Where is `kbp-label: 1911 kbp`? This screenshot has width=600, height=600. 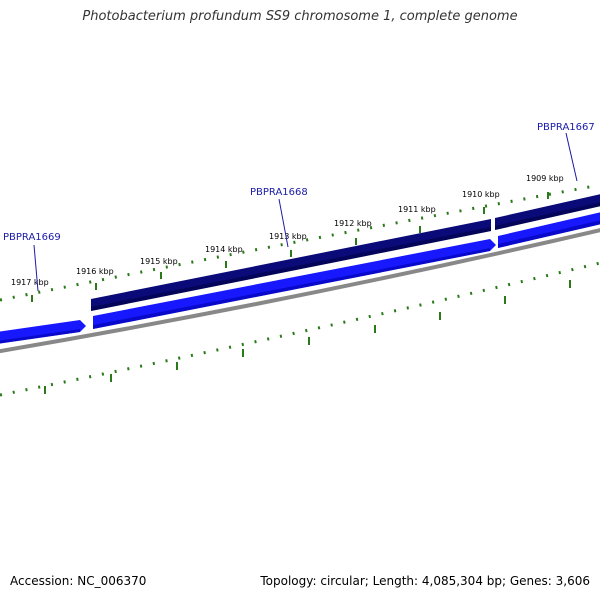
kbp-label: 1911 kbp is located at coordinates (417, 209).